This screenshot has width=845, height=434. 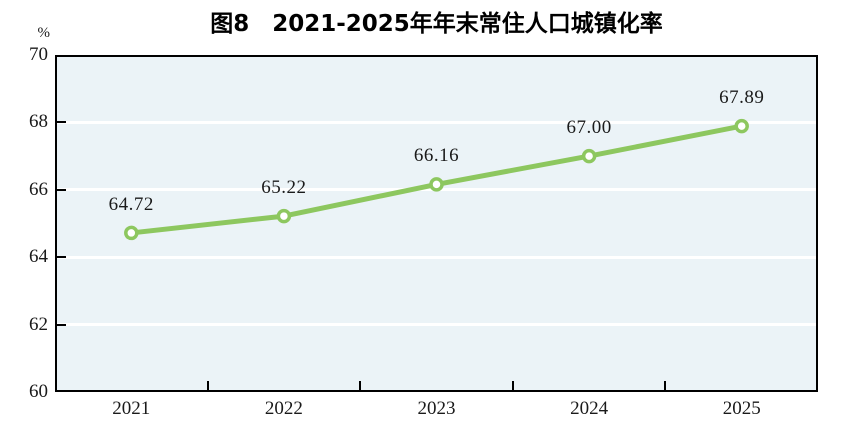 I want to click on x-axis-tick-label: 2022, so click(x=283, y=408).